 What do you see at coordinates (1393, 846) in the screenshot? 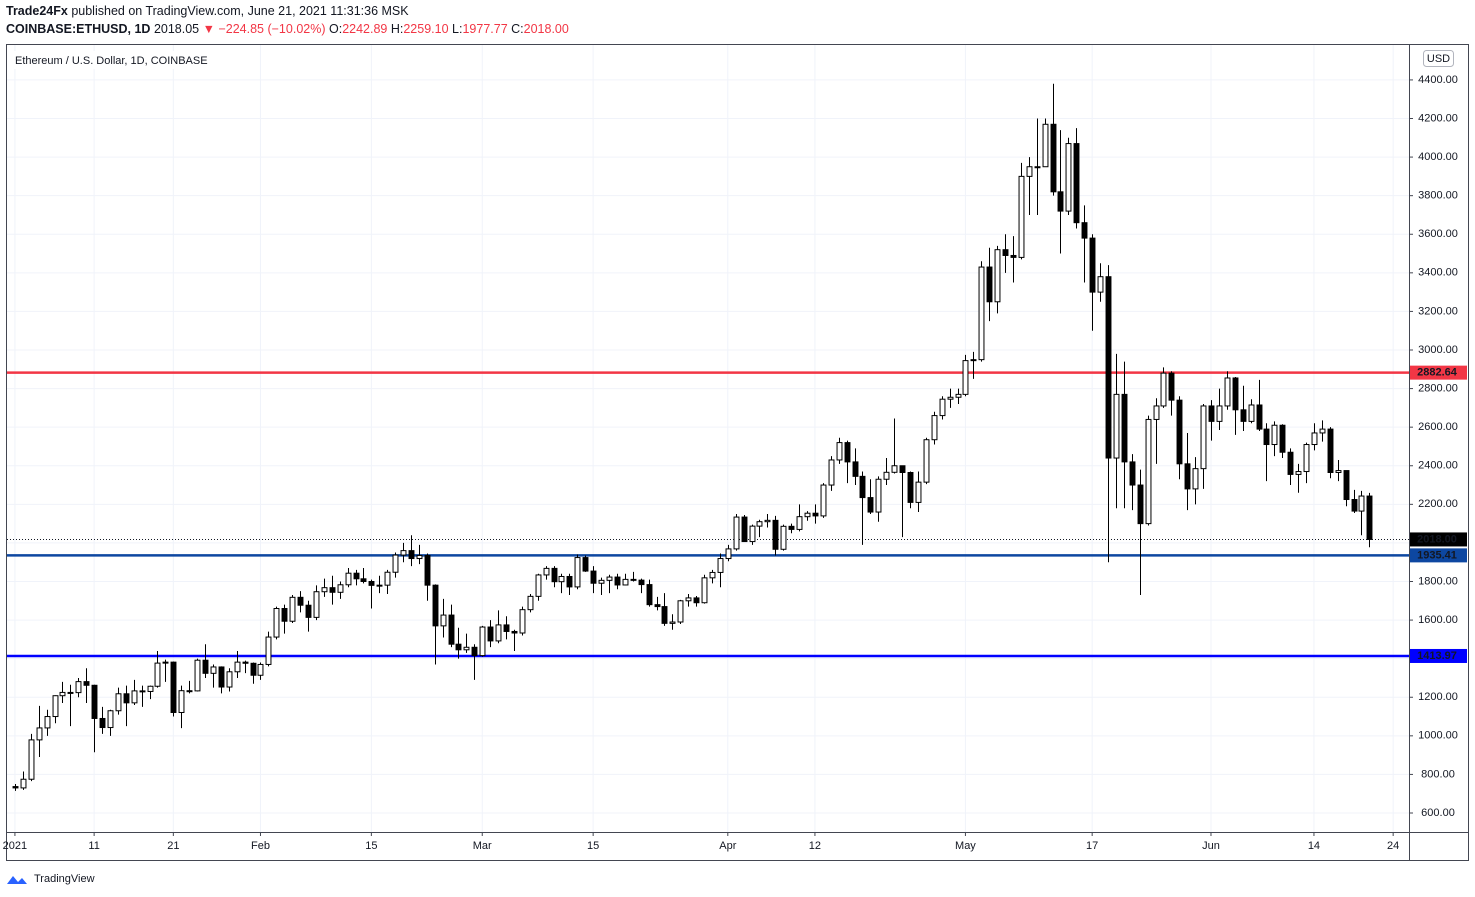
I see `x-tick-label: 24` at bounding box center [1393, 846].